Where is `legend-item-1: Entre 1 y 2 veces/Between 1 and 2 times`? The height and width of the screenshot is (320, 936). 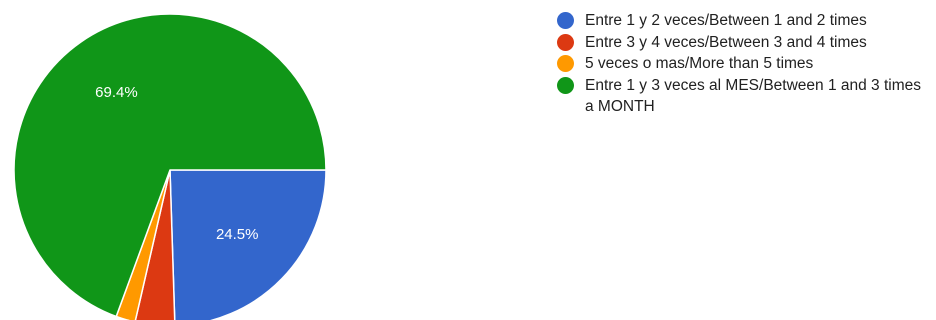
legend-item-1: Entre 1 y 2 veces/Between 1 and 2 times is located at coordinates (742, 21).